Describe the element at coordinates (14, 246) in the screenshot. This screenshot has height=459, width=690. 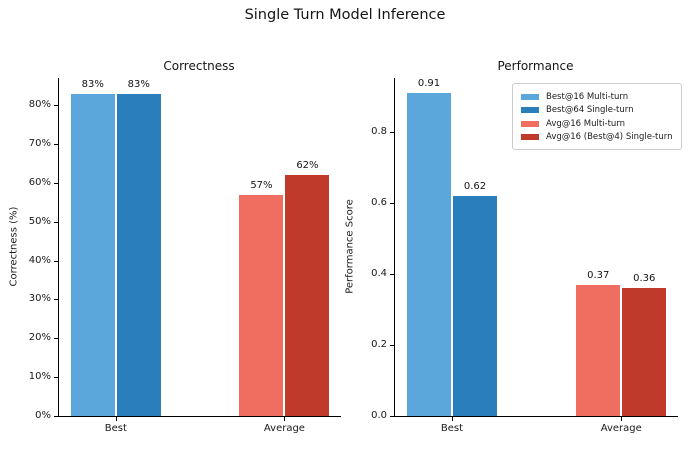
I see `y-axis-label: Correctness (%)` at that location.